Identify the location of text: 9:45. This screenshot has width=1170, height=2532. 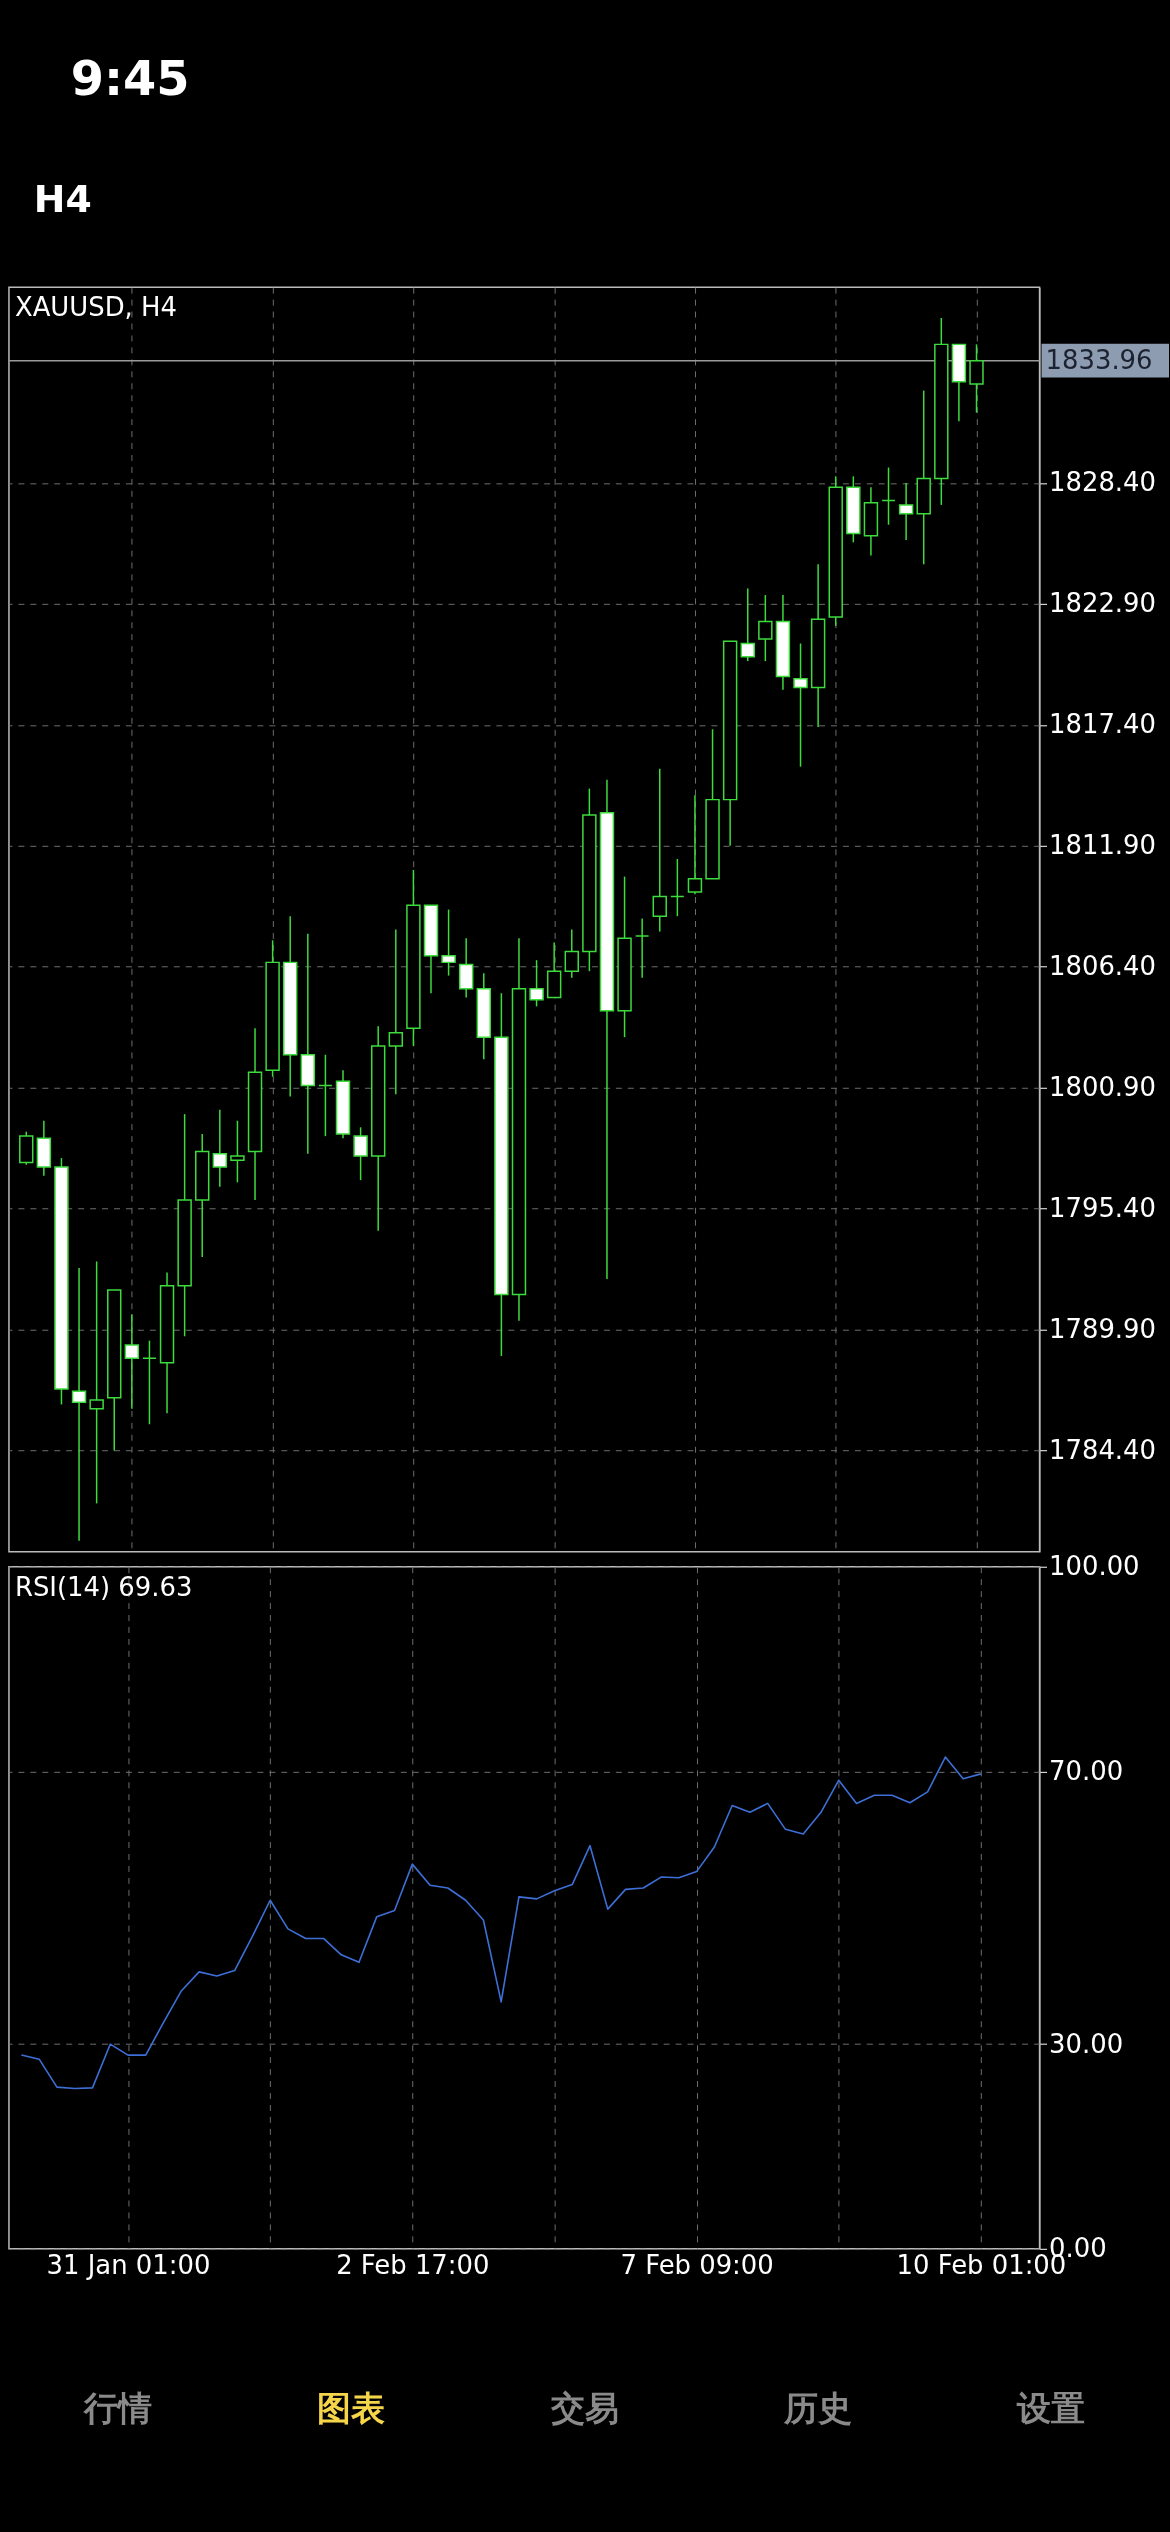
(130, 79).